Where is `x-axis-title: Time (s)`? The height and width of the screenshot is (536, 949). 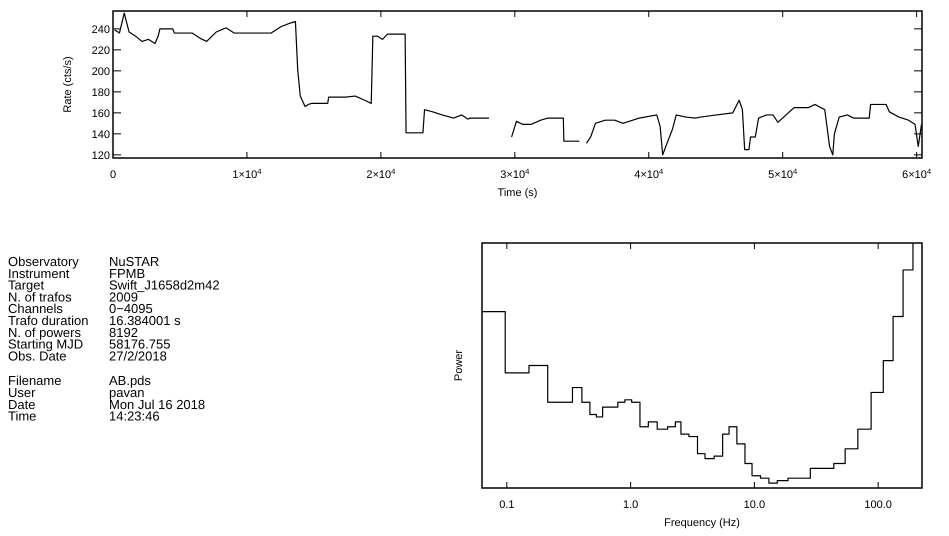
x-axis-title: Time (s) is located at coordinates (518, 193).